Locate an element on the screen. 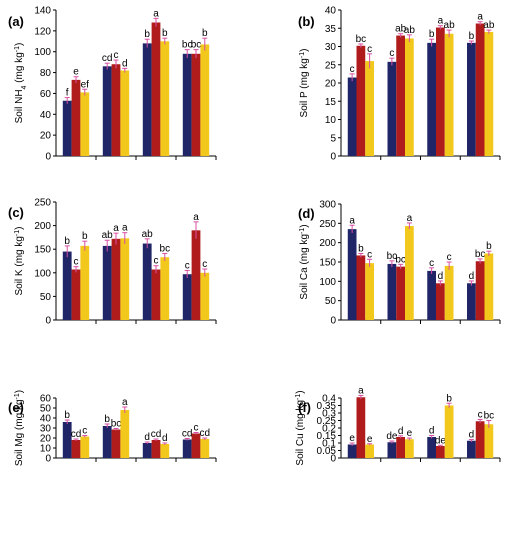  y-tick-label: 20 is located at coordinates (46, 136).